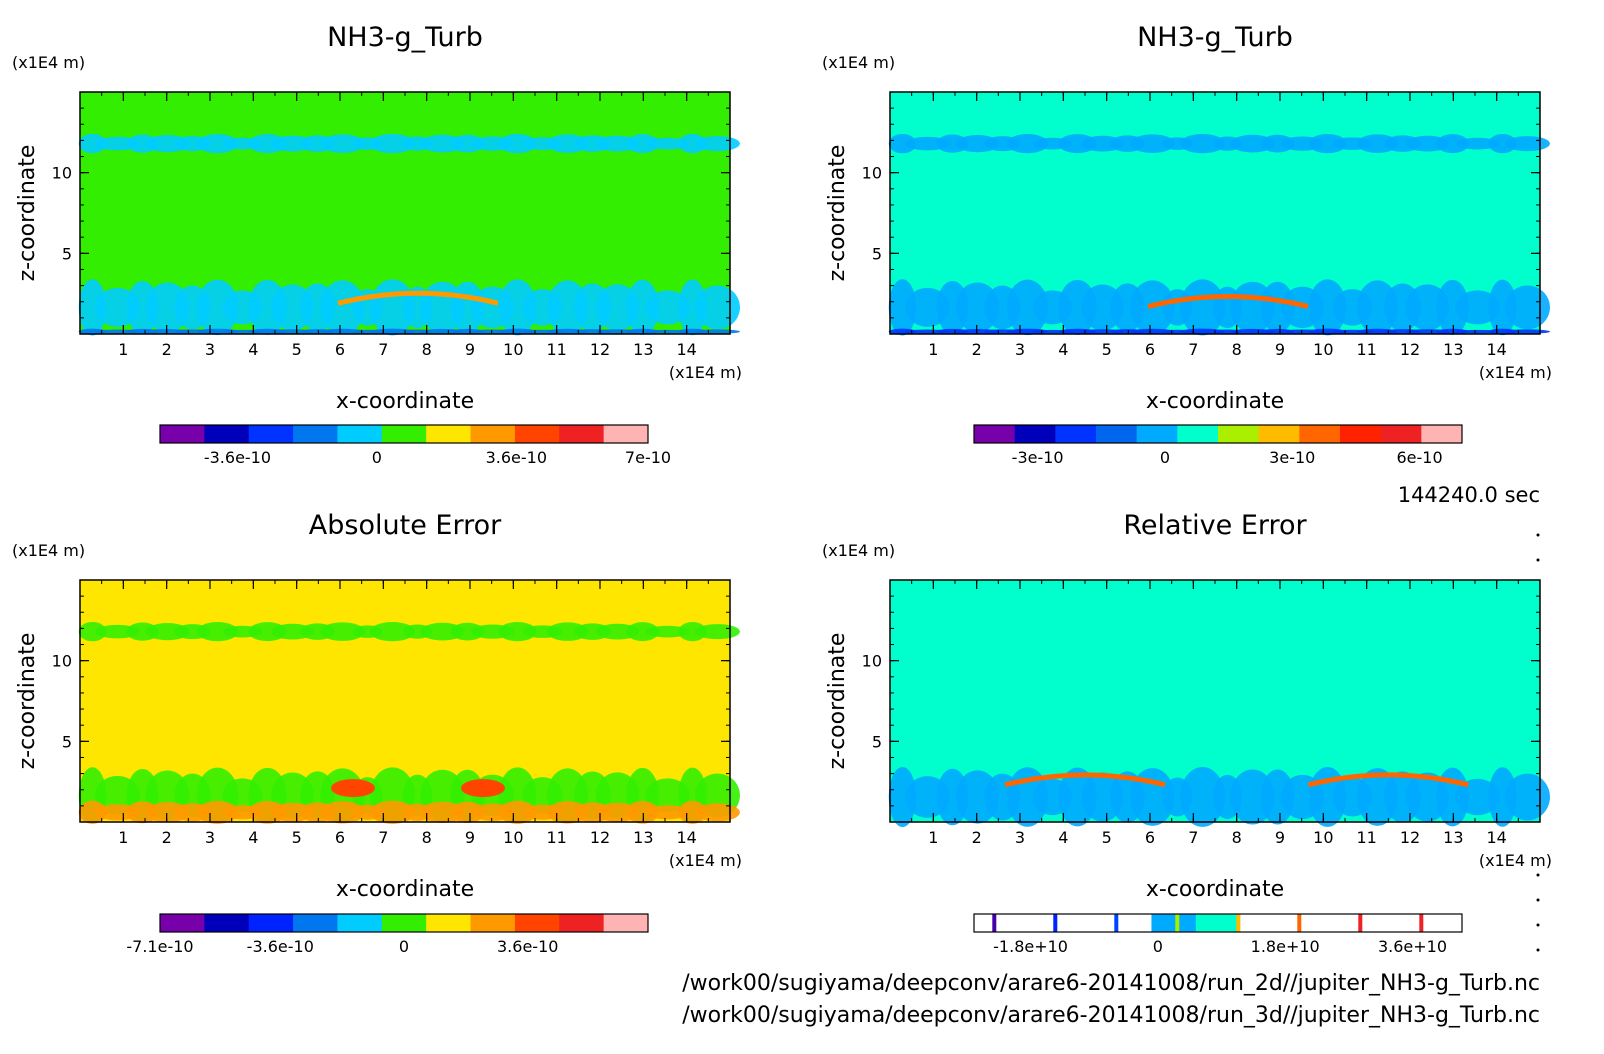 This screenshot has height=1054, width=1604. What do you see at coordinates (1193, 837) in the screenshot?
I see `x-tick-label: 7` at bounding box center [1193, 837].